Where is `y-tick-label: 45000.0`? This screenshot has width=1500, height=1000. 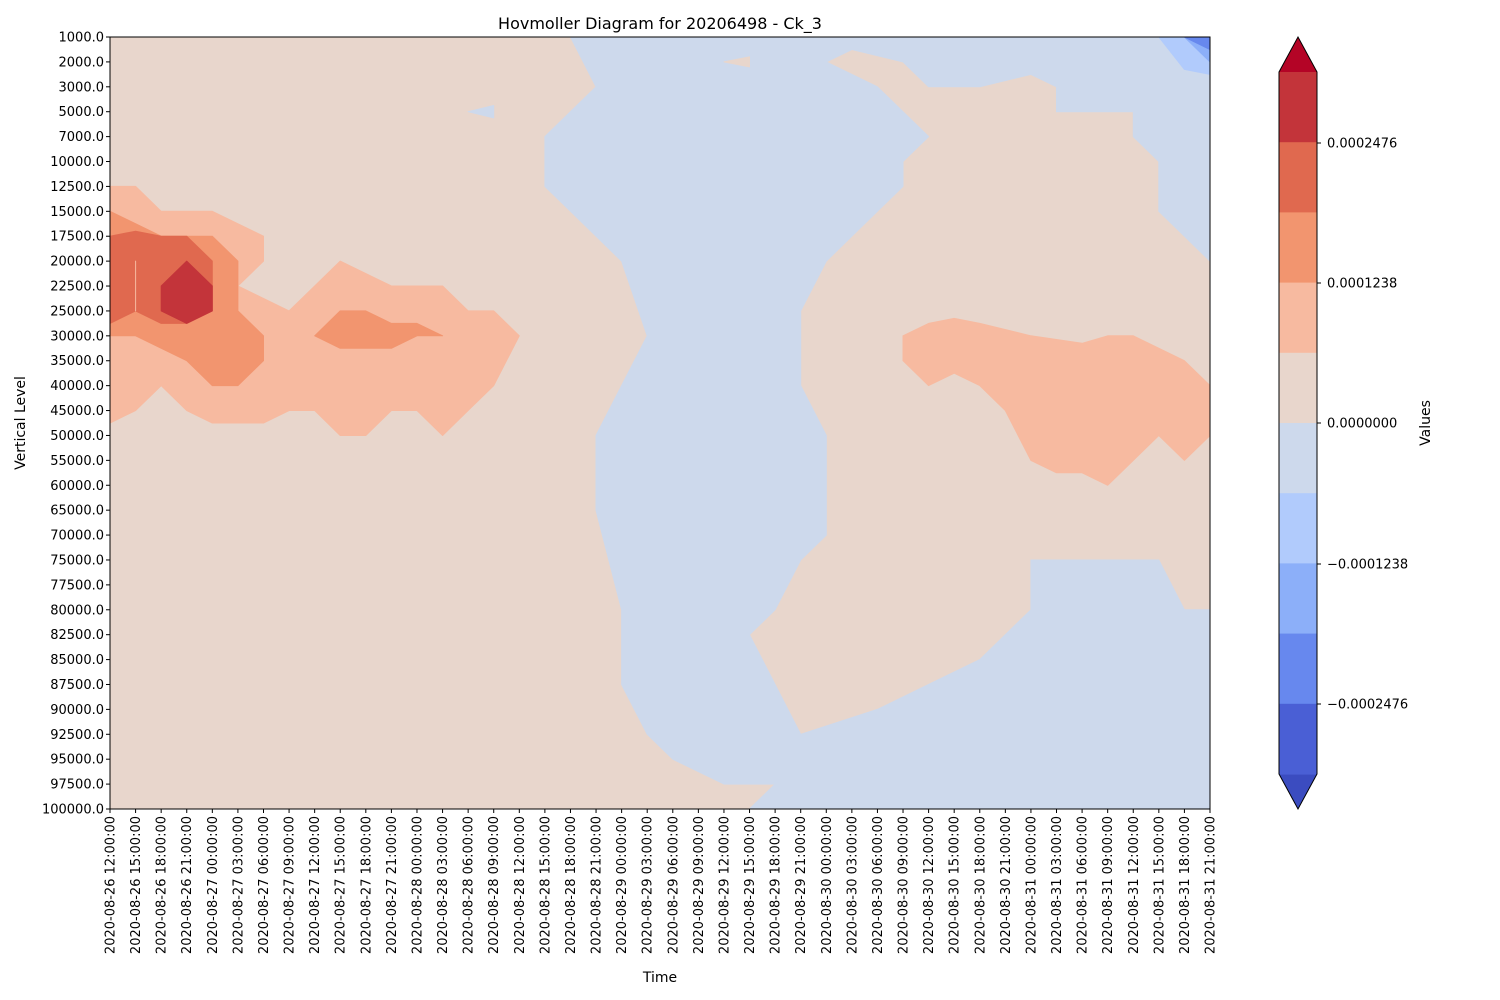 y-tick-label: 45000.0 is located at coordinates (77, 411).